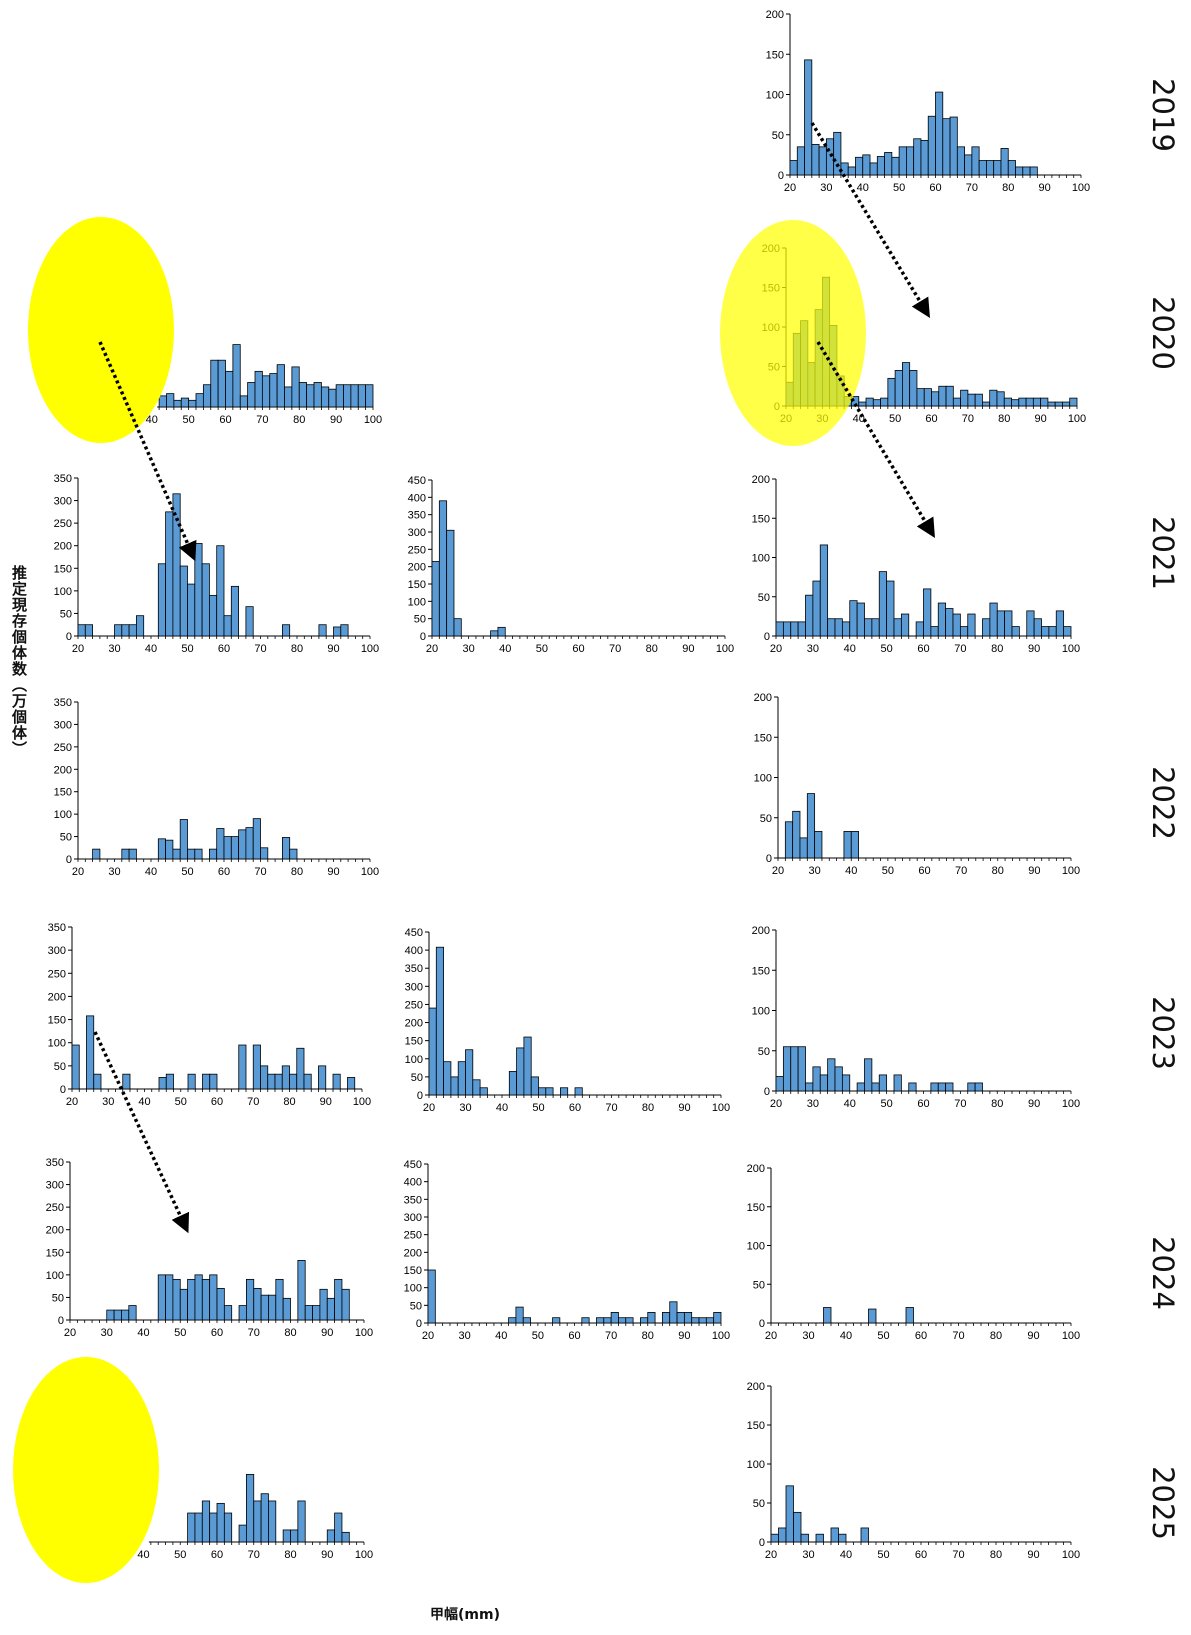 The width and height of the screenshot is (1191, 1635). I want to click on y-tick-label: 400, so click(414, 951).